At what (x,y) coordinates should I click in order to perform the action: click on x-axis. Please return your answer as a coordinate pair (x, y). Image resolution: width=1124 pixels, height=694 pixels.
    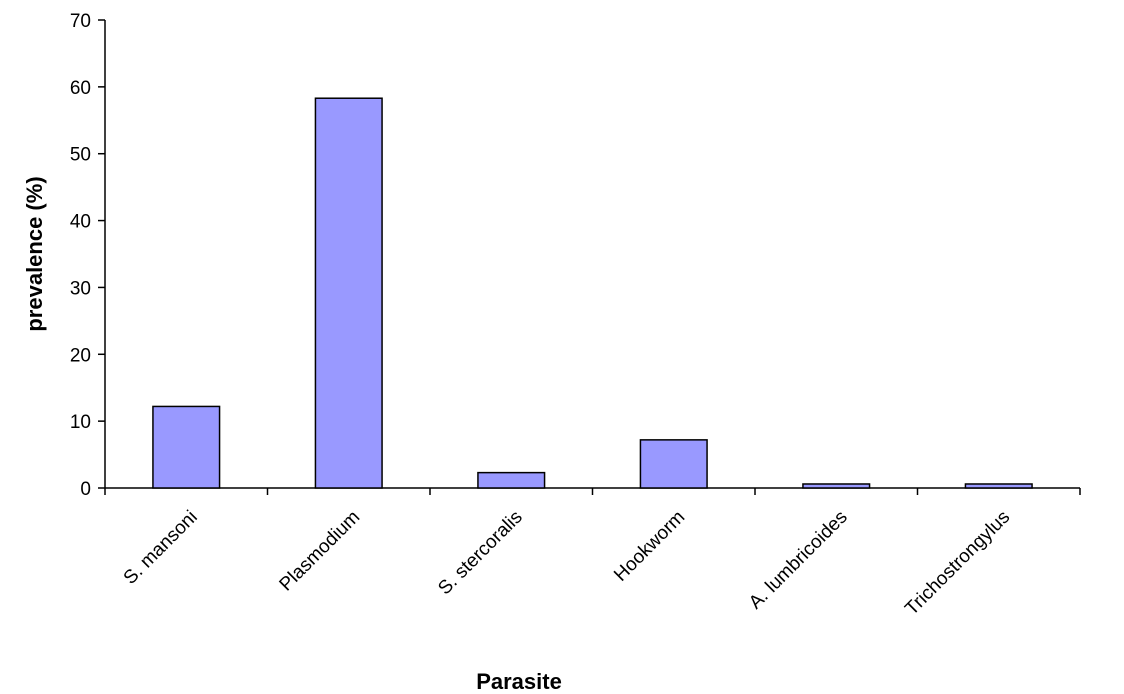
    Looking at the image, I should click on (592, 491).